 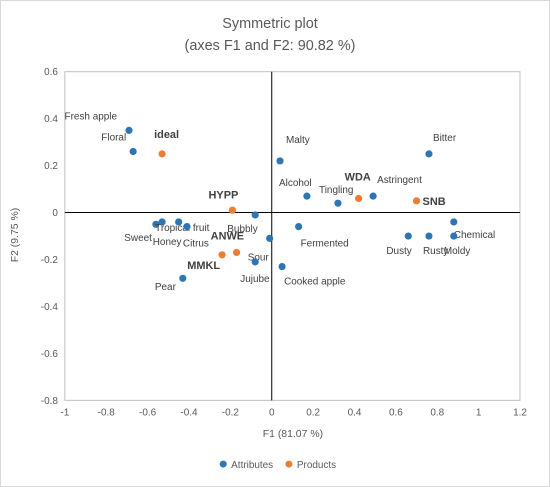 I want to click on legend-marker-attributes, so click(x=223, y=464).